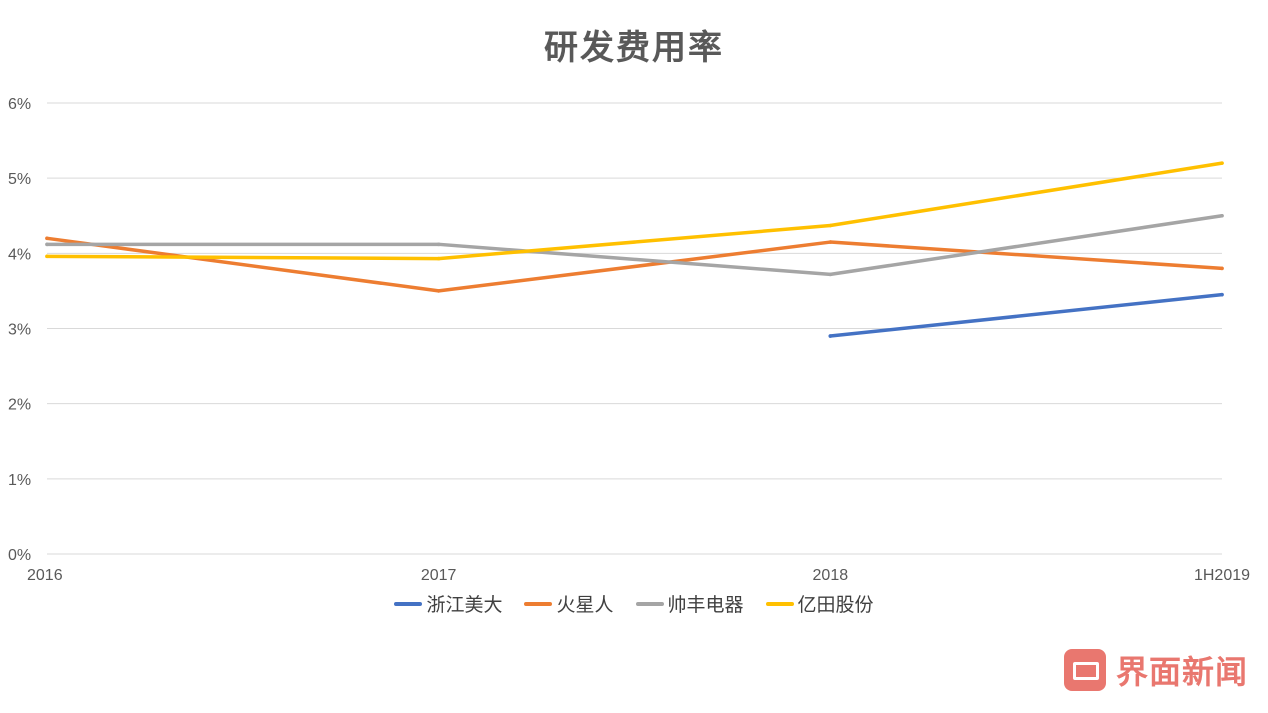 The width and height of the screenshot is (1268, 713). I want to click on y-tick-label: 1%, so click(19, 480).